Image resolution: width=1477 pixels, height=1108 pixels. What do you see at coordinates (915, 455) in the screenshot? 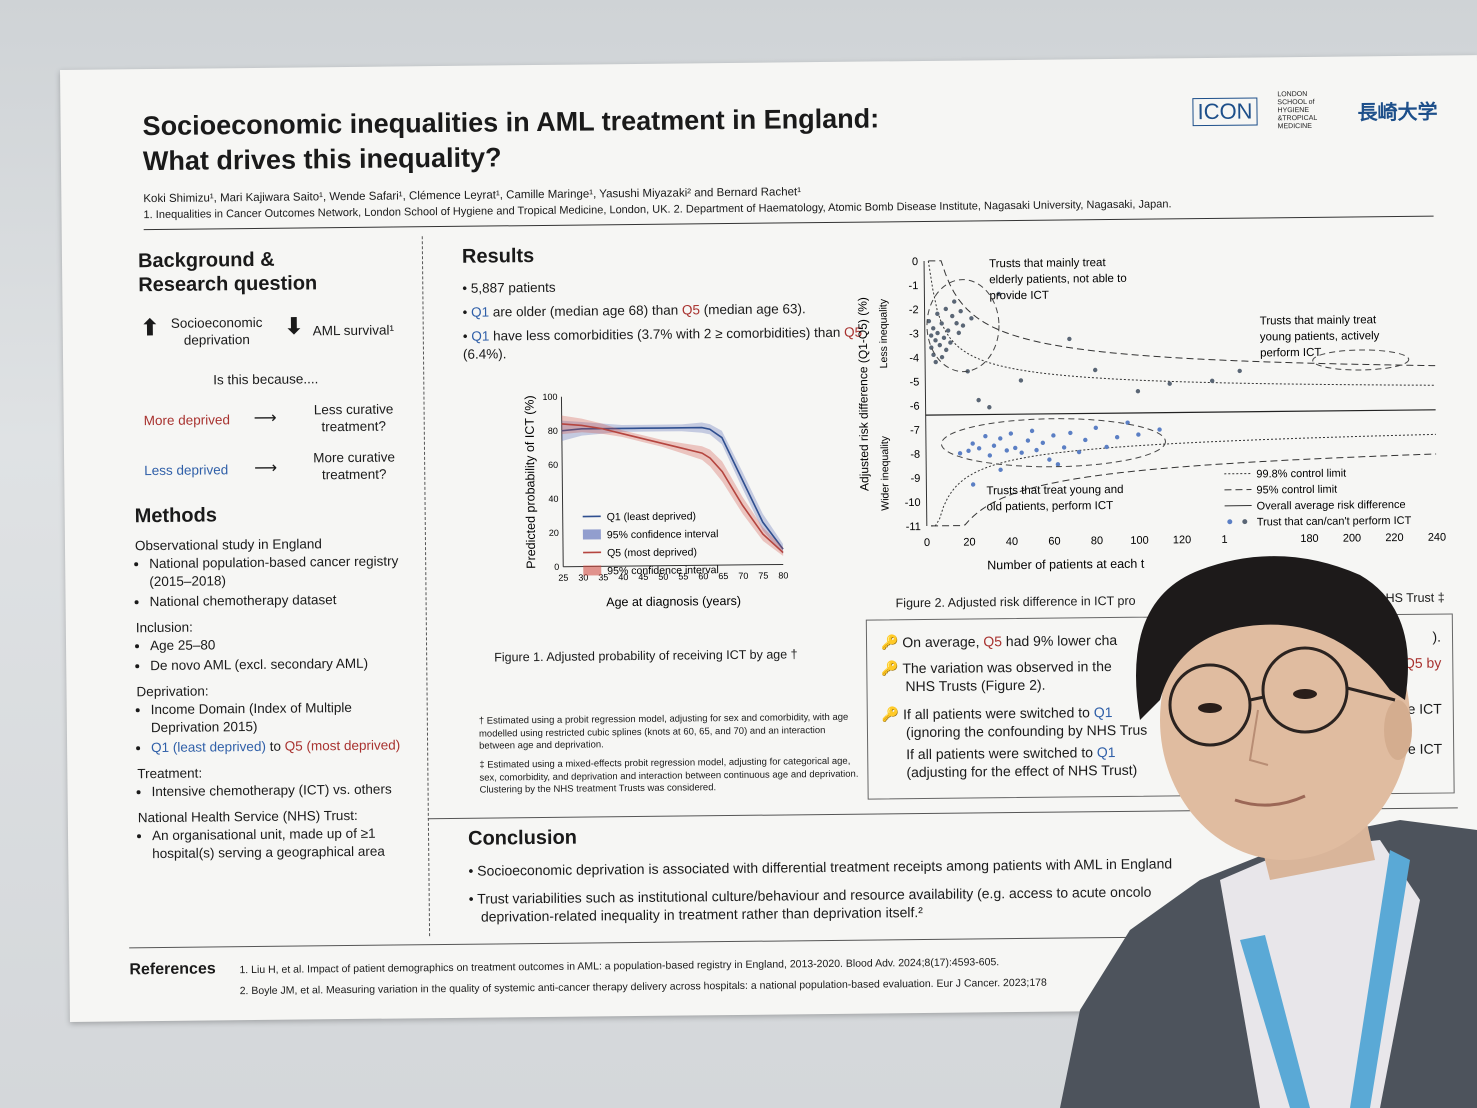
I see `y-tick-label: -8` at bounding box center [915, 455].